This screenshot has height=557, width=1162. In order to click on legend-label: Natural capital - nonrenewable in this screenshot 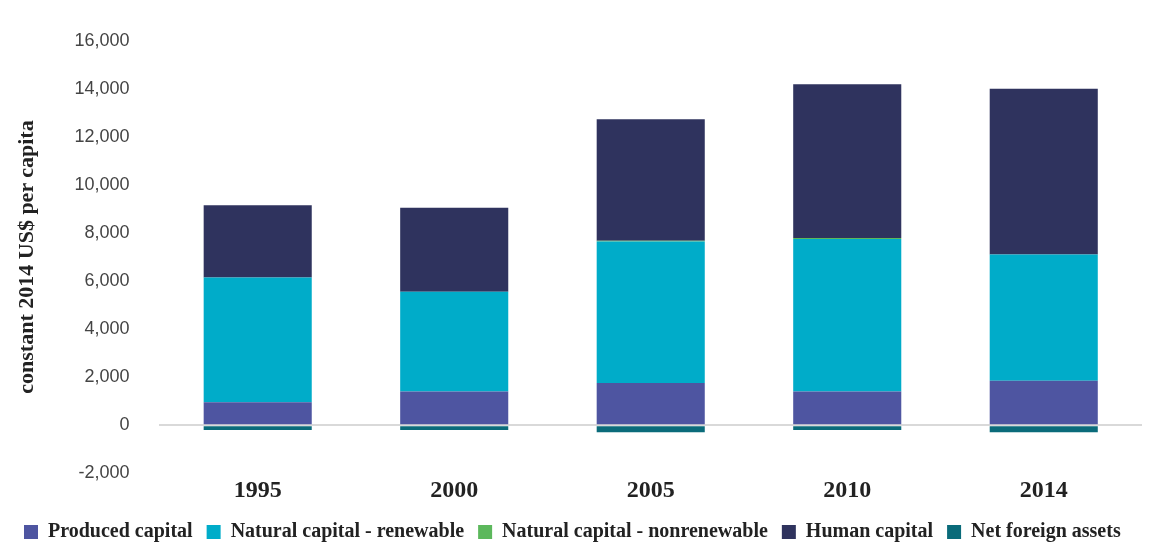, I will do `click(635, 531)`.